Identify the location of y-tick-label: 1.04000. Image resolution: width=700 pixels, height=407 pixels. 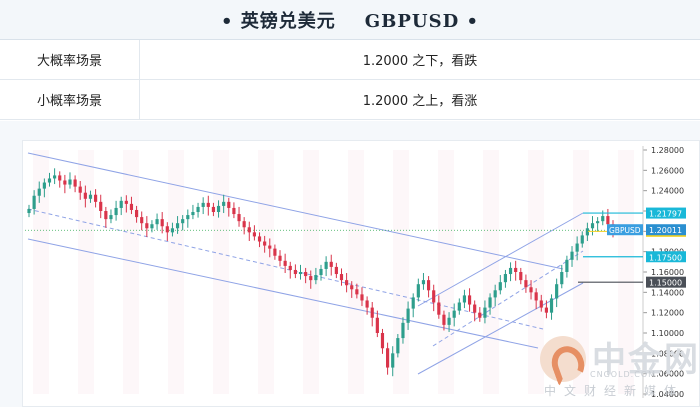
(667, 394).